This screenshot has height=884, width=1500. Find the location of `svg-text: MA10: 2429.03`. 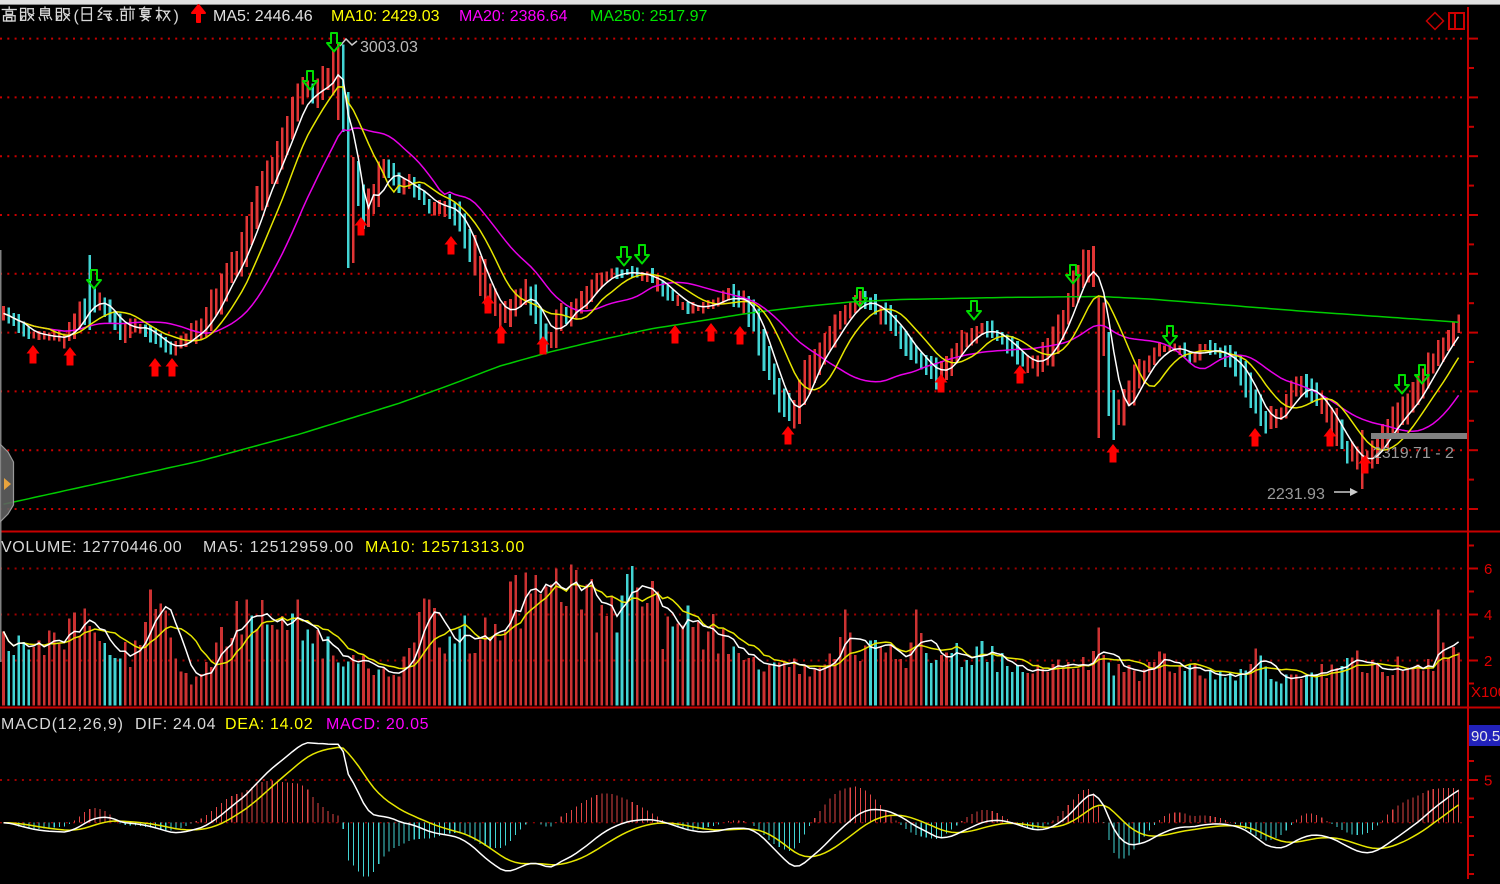

svg-text: MA10: 2429.03 is located at coordinates (385, 16).